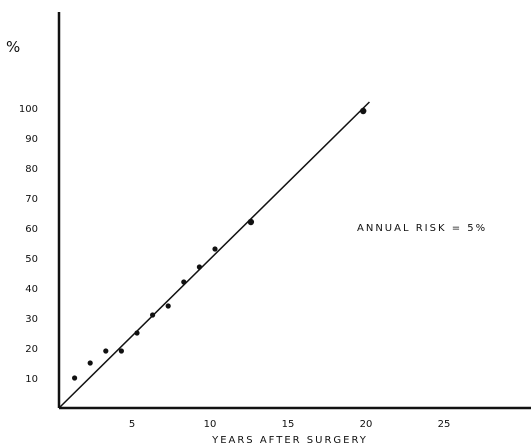 The height and width of the screenshot is (448, 531). I want to click on y-tick-label: 80, so click(31, 169).